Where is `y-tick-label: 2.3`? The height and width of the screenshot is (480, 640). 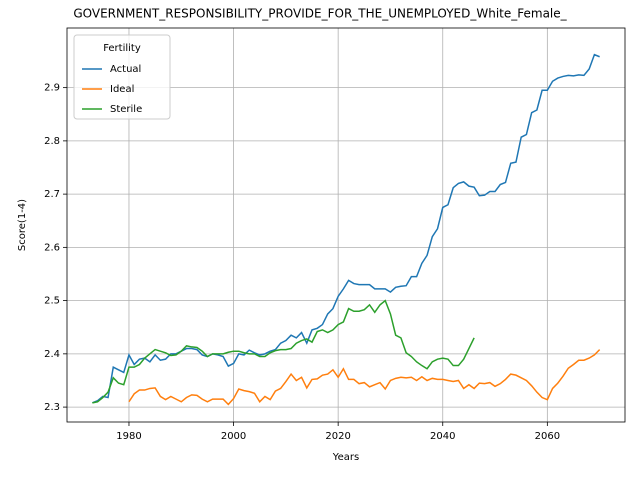
y-tick-label: 2.3 is located at coordinates (52, 407).